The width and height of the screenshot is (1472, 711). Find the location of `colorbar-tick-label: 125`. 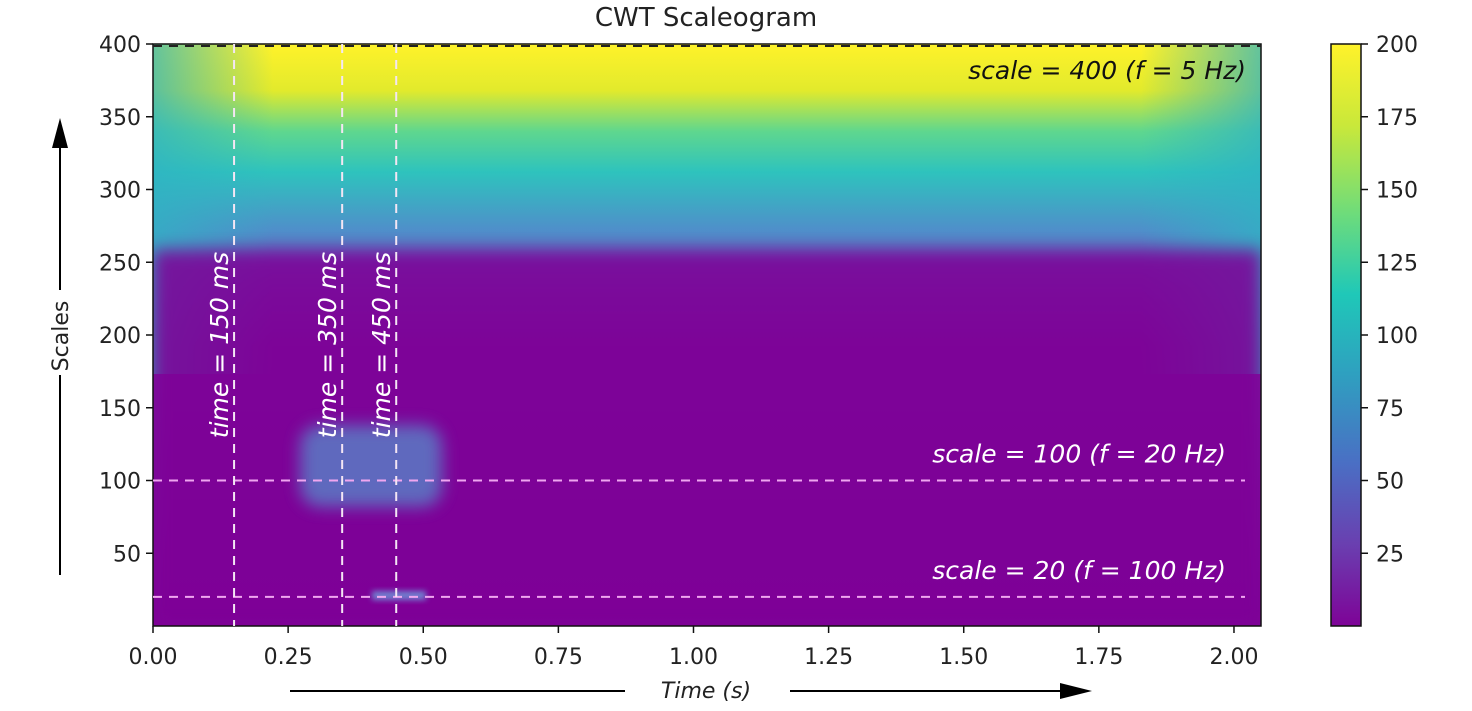

colorbar-tick-label: 125 is located at coordinates (1397, 263).